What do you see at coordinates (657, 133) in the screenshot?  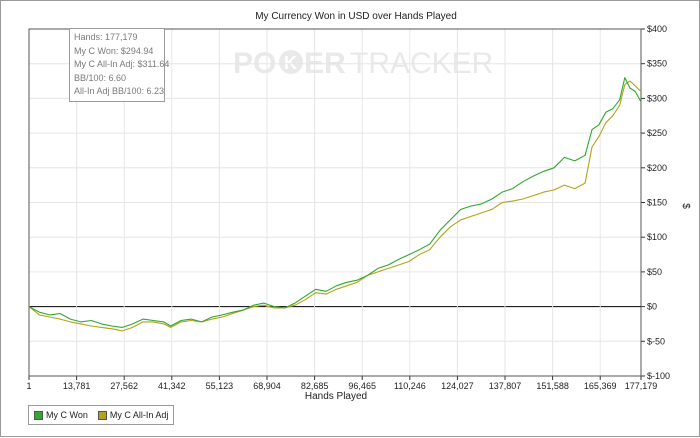 I see `y-tick-label: $250` at bounding box center [657, 133].